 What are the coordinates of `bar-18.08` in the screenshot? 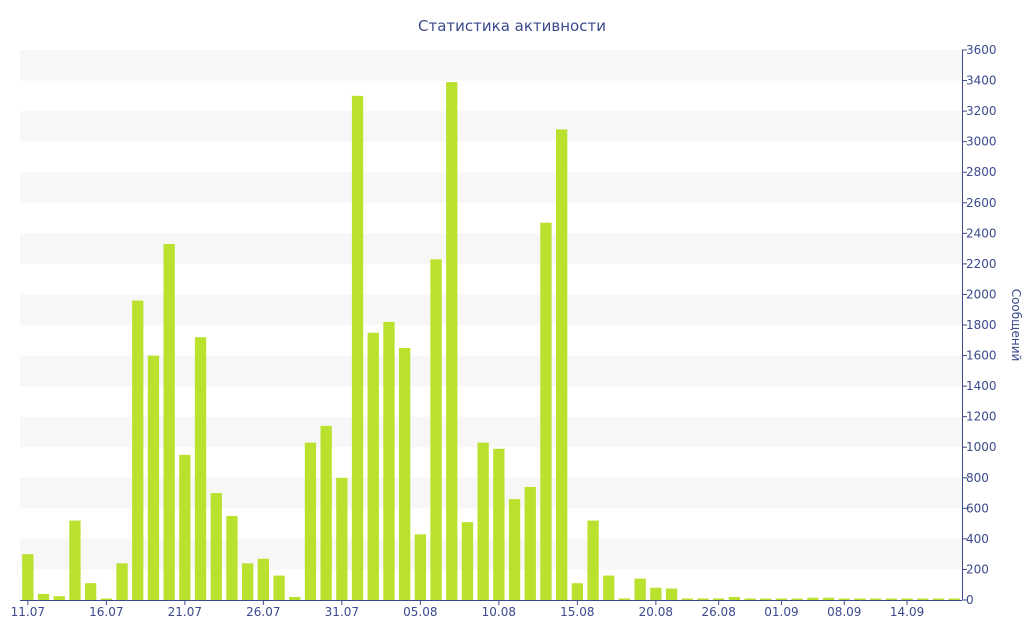 It's located at (624, 599).